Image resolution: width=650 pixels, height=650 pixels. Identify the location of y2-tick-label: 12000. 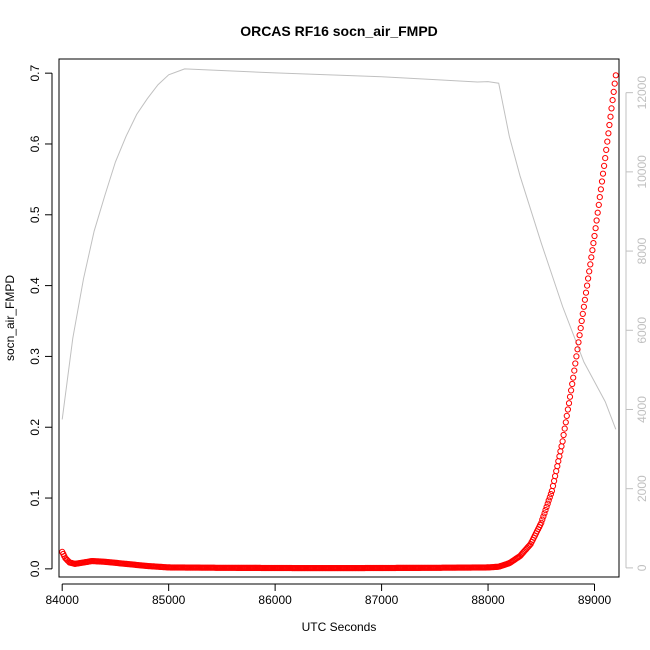
(642, 93).